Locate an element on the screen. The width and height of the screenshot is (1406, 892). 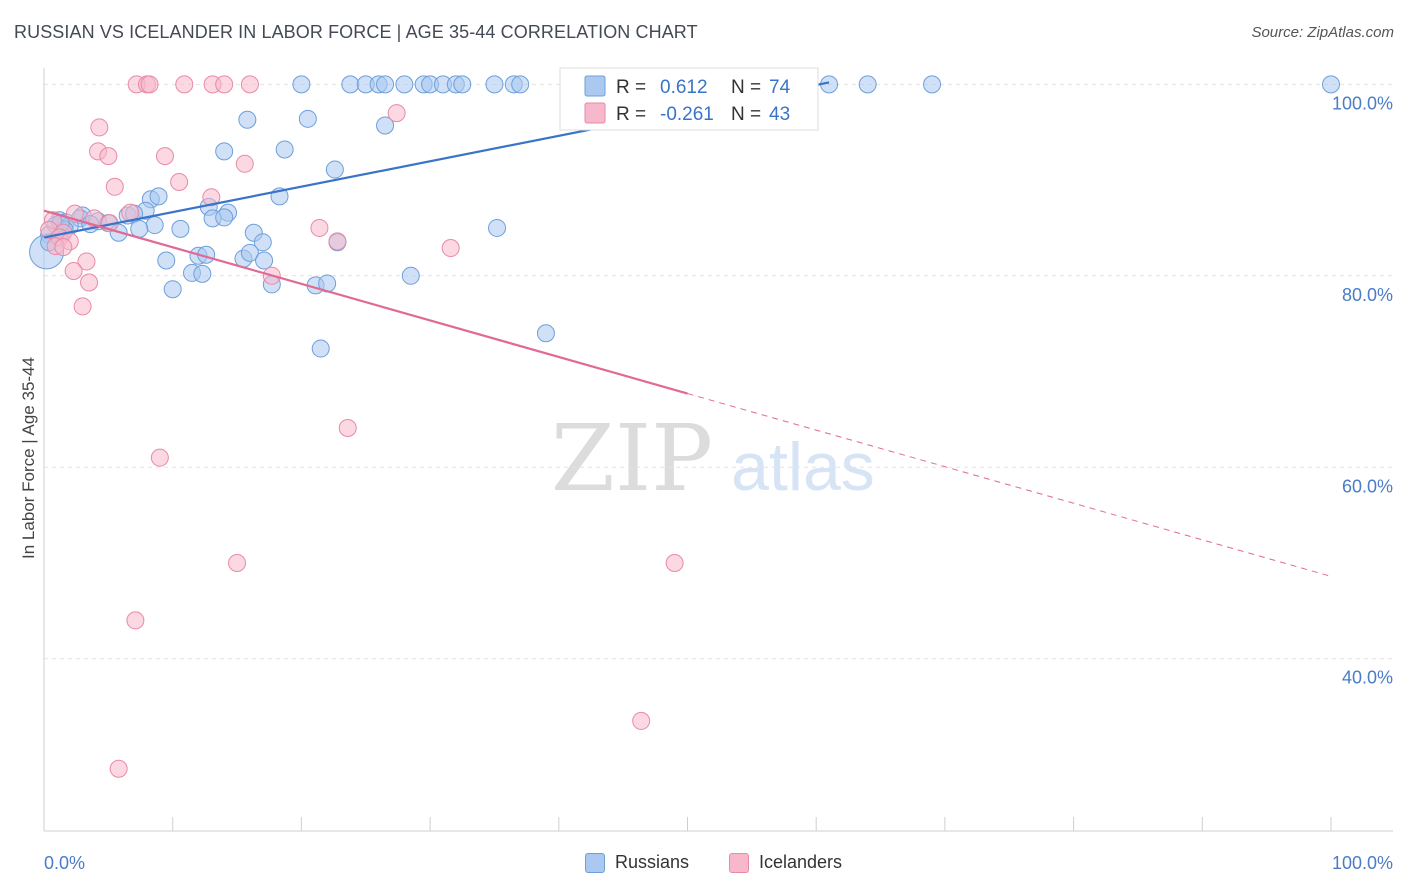
trendline-icelanders-extension is located at coordinates (1009, 485).